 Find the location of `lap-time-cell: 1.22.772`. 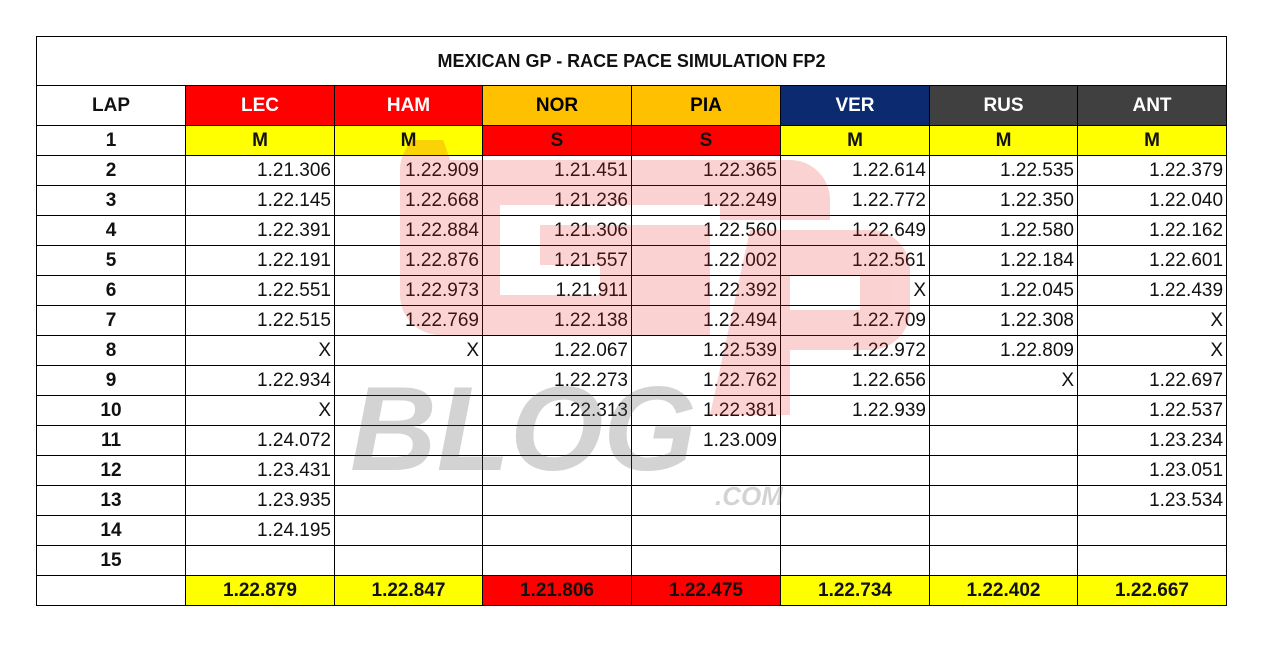

lap-time-cell: 1.22.772 is located at coordinates (855, 200).